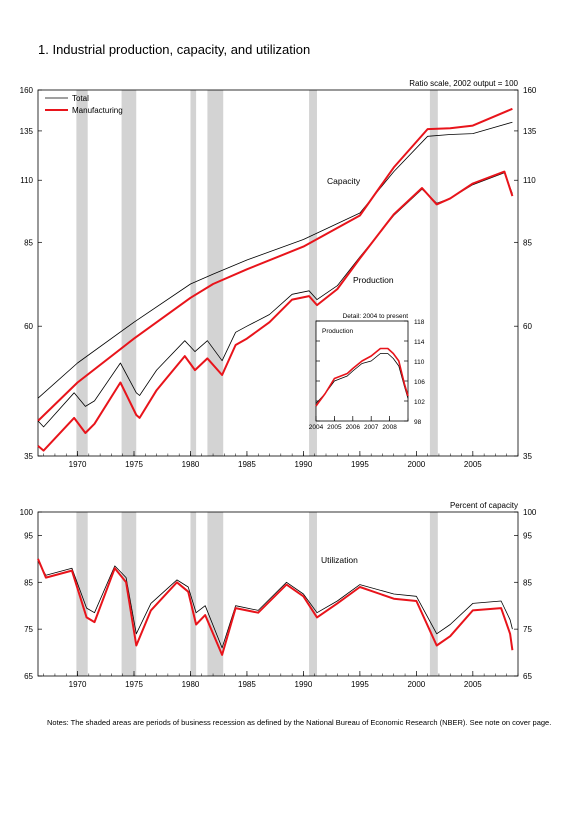 The width and height of the screenshot is (585, 815). I want to click on inset-ytick-left-label: 110, so click(419, 362).